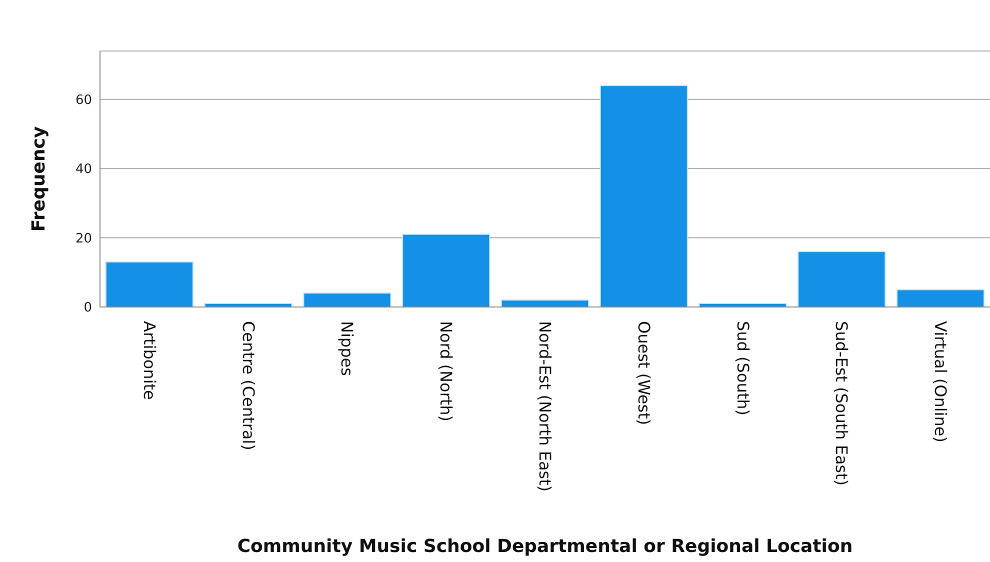 This screenshot has width=990, height=562. What do you see at coordinates (83, 170) in the screenshot?
I see `y-tick-label: 40` at bounding box center [83, 170].